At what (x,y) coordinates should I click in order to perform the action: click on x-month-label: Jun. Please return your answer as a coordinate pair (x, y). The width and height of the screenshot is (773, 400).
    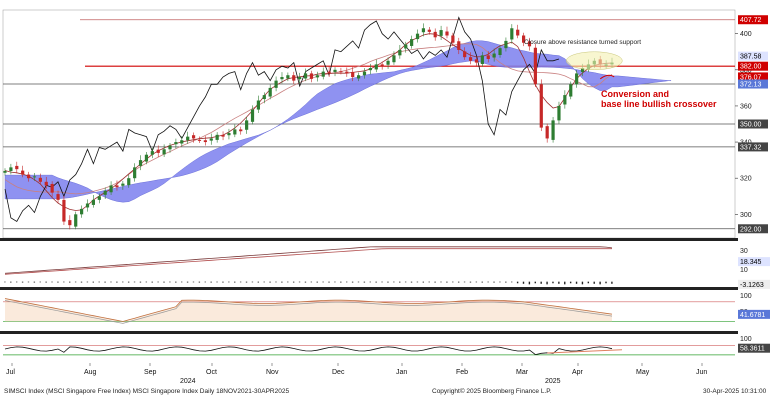
    Looking at the image, I should click on (701, 372).